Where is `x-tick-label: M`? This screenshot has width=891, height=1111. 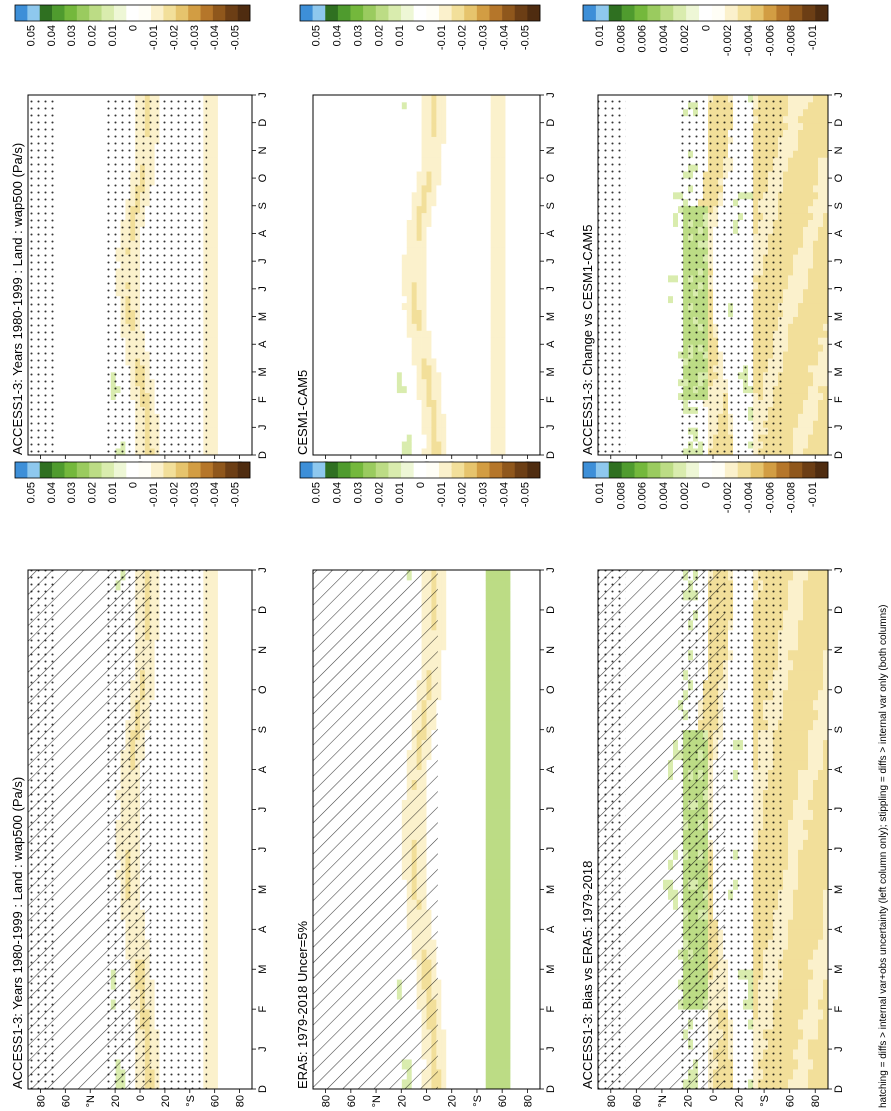
x-tick-label: M is located at coordinates (551, 969).